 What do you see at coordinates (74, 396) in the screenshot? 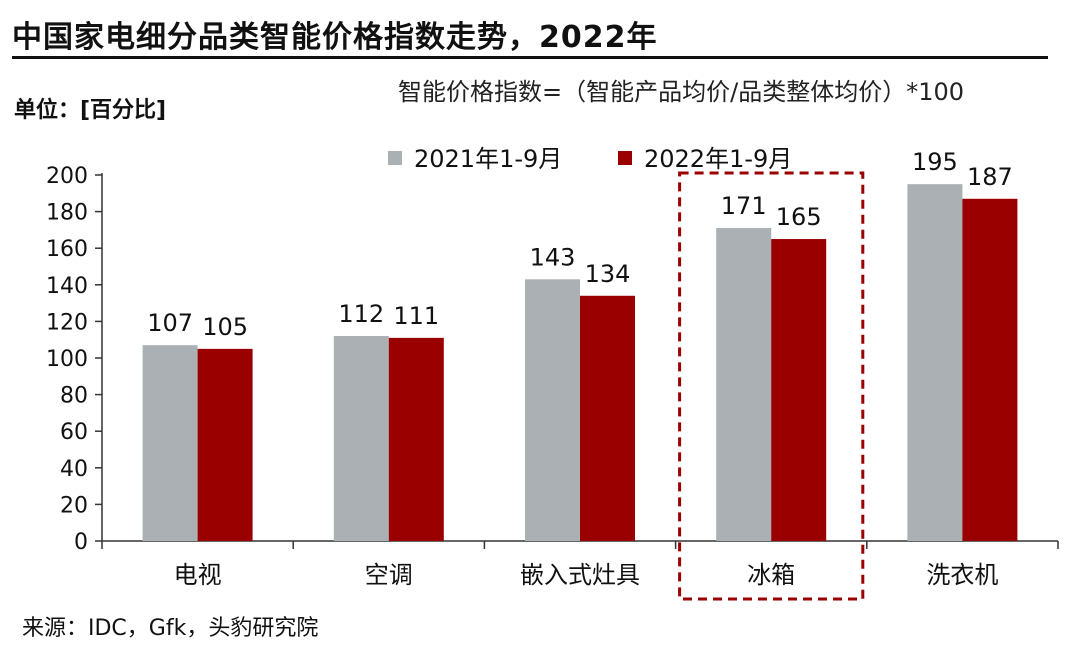
I see `y-tick-label: 80` at bounding box center [74, 396].